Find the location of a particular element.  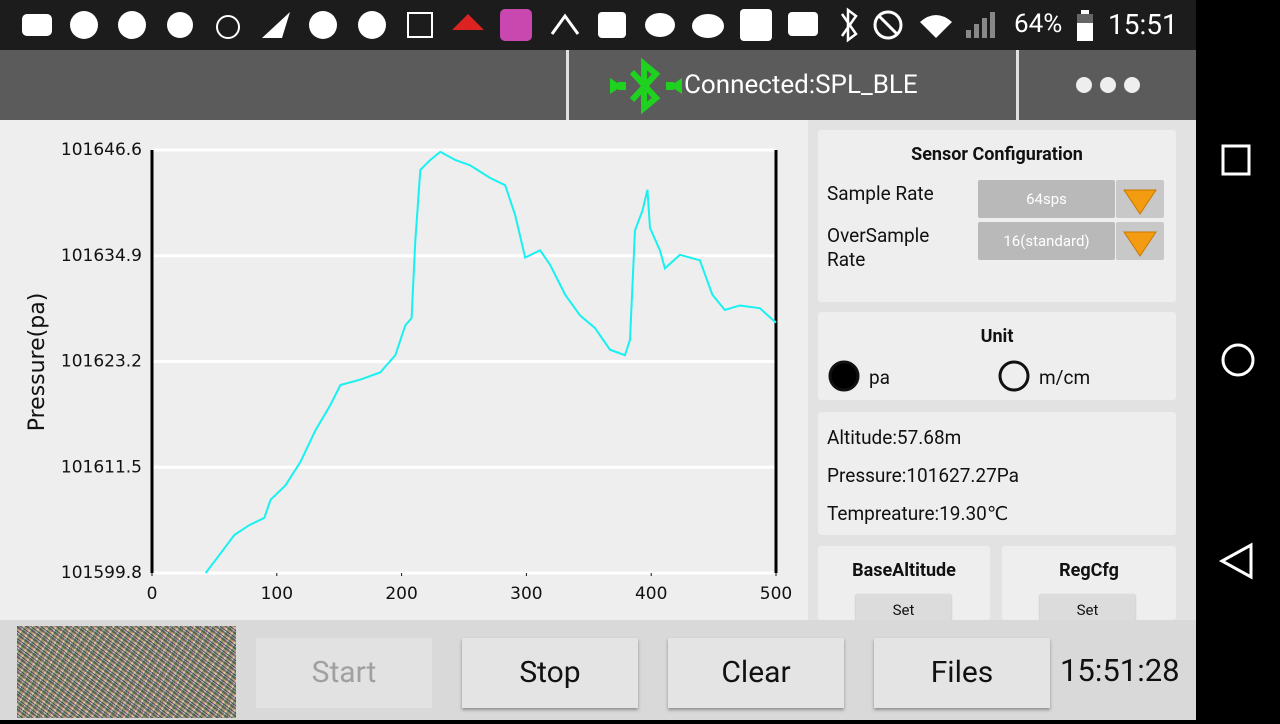

nav-bar is located at coordinates (1238, 360).